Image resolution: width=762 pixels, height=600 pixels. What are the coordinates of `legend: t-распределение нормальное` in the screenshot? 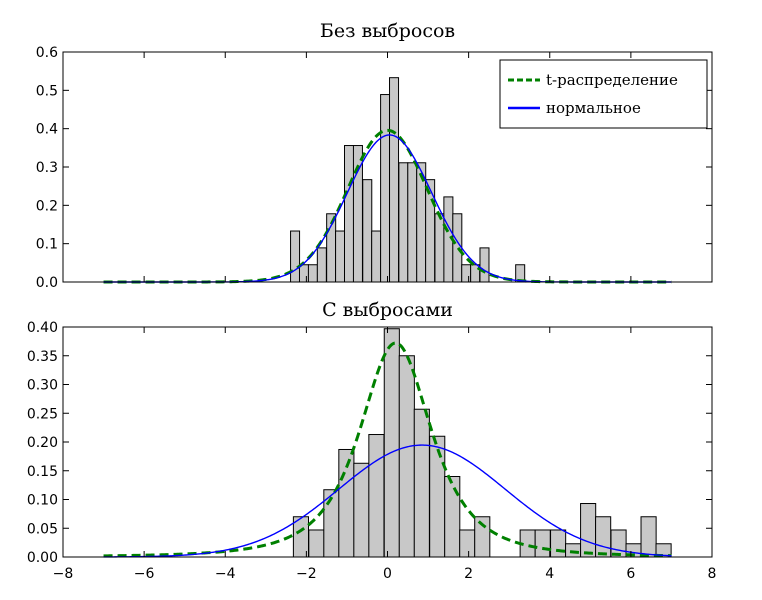 It's located at (603, 94).